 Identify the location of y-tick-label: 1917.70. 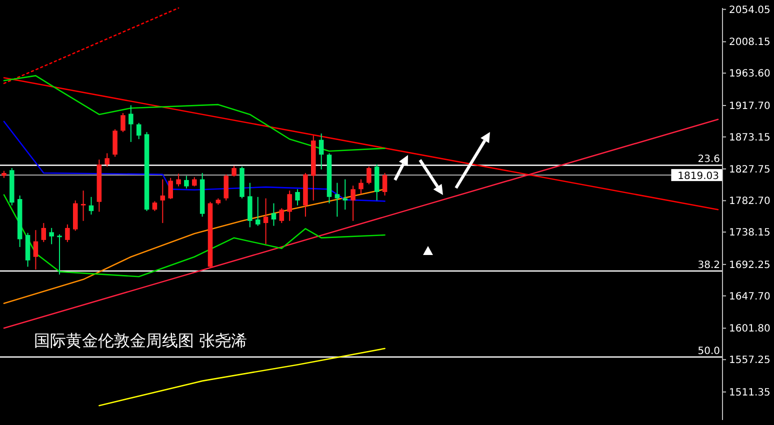
(749, 106).